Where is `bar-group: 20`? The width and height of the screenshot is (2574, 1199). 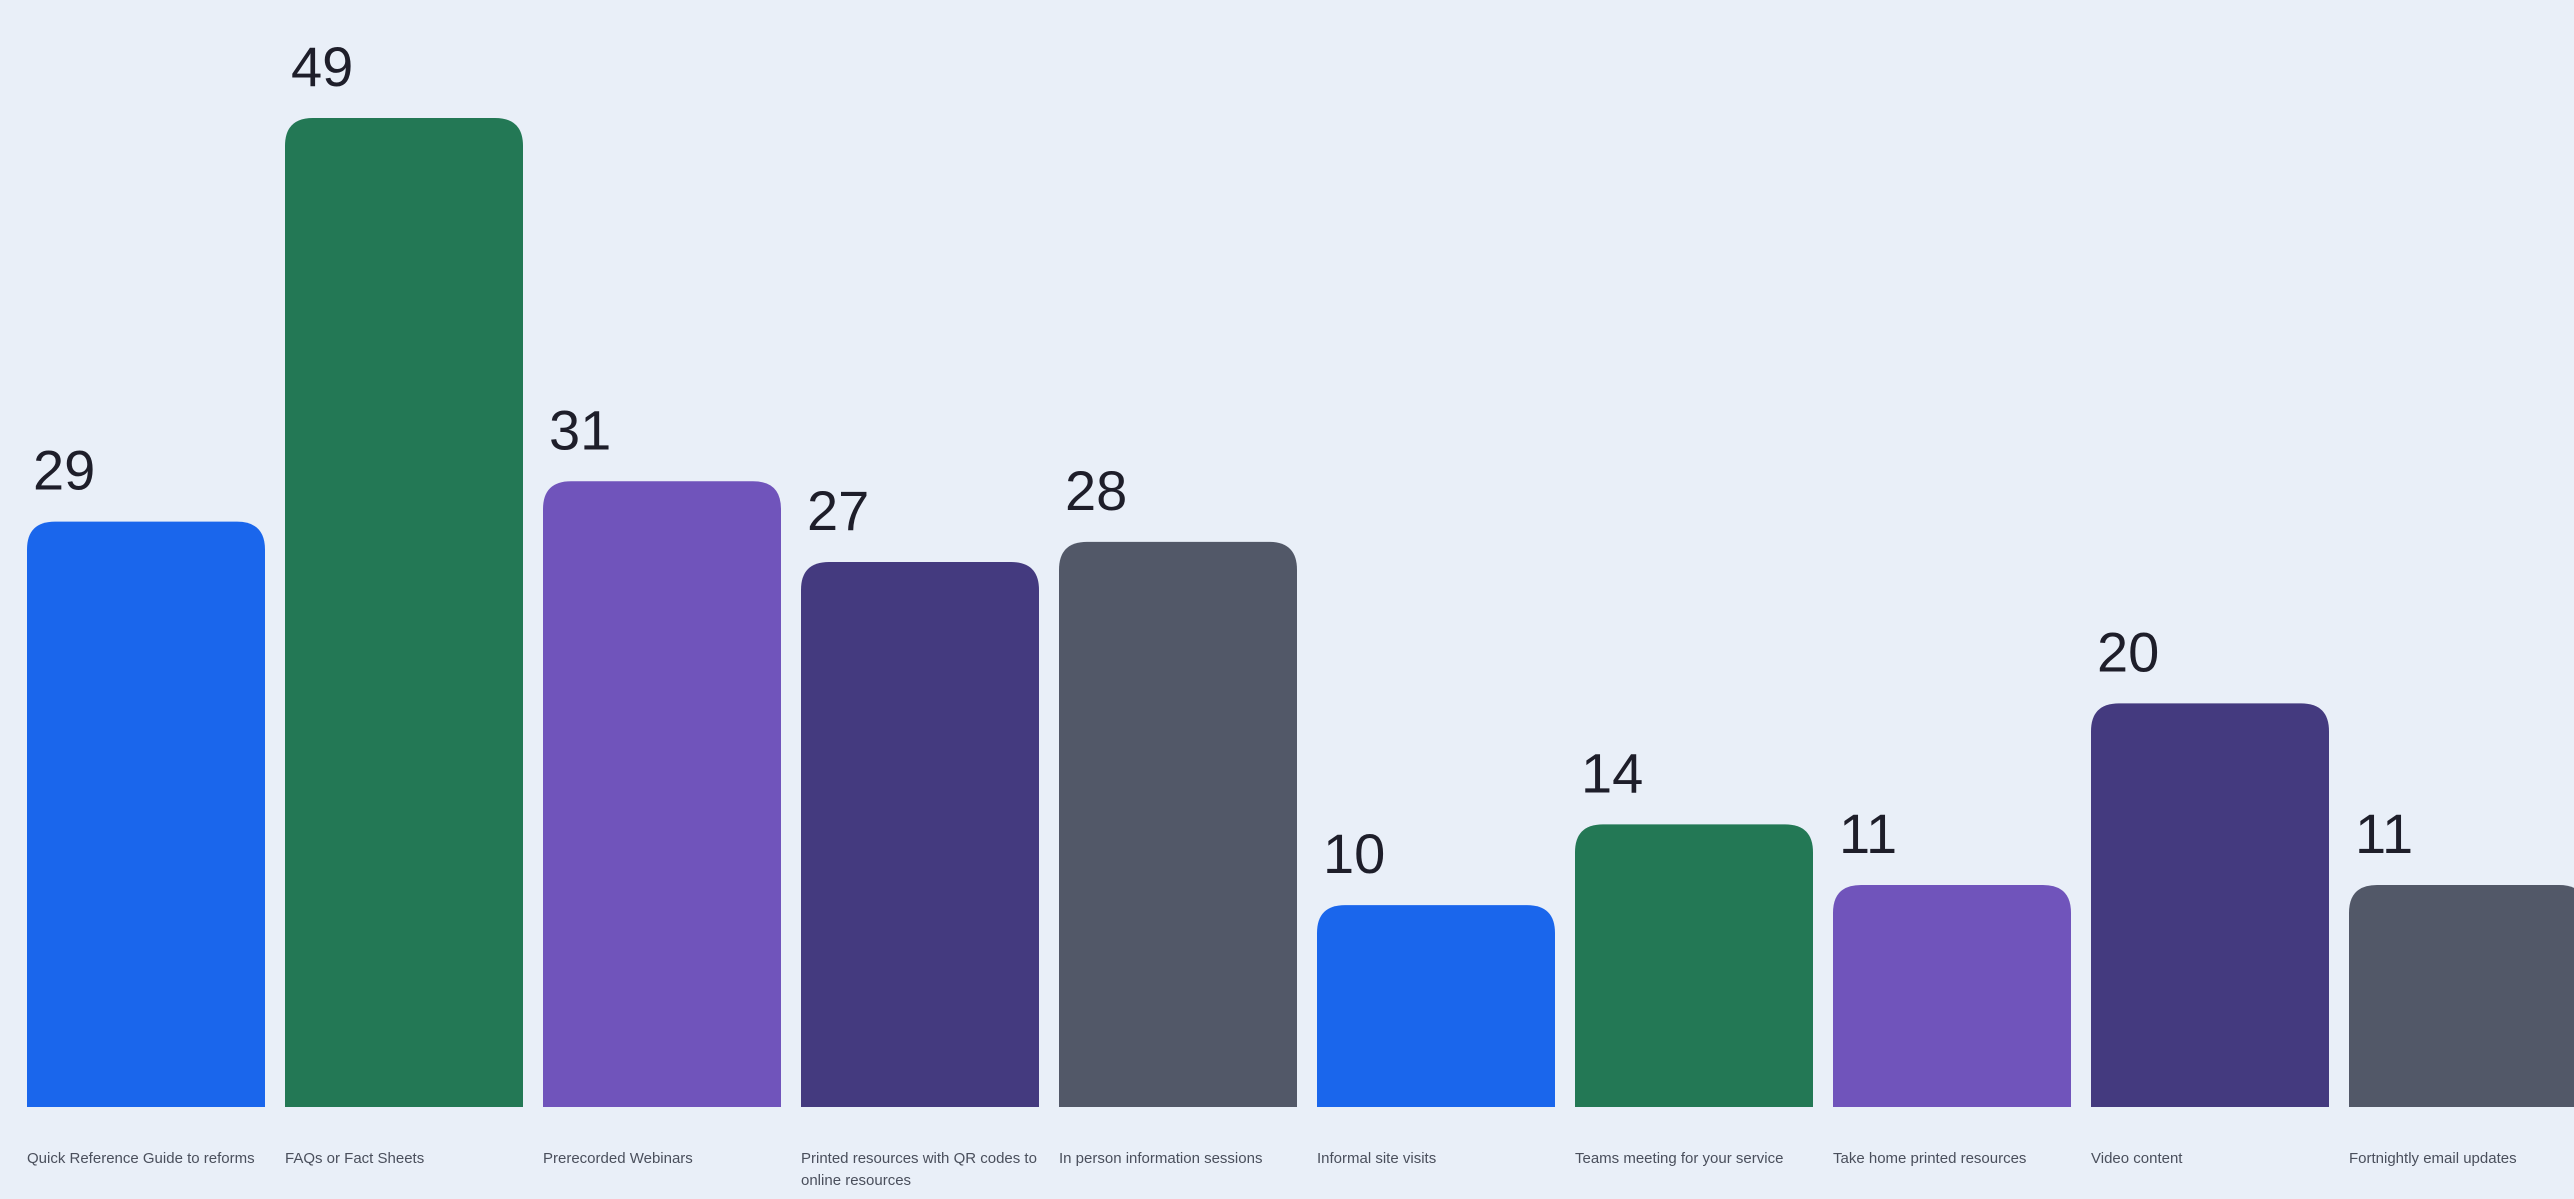
bar-group: 20 is located at coordinates (2210, 863).